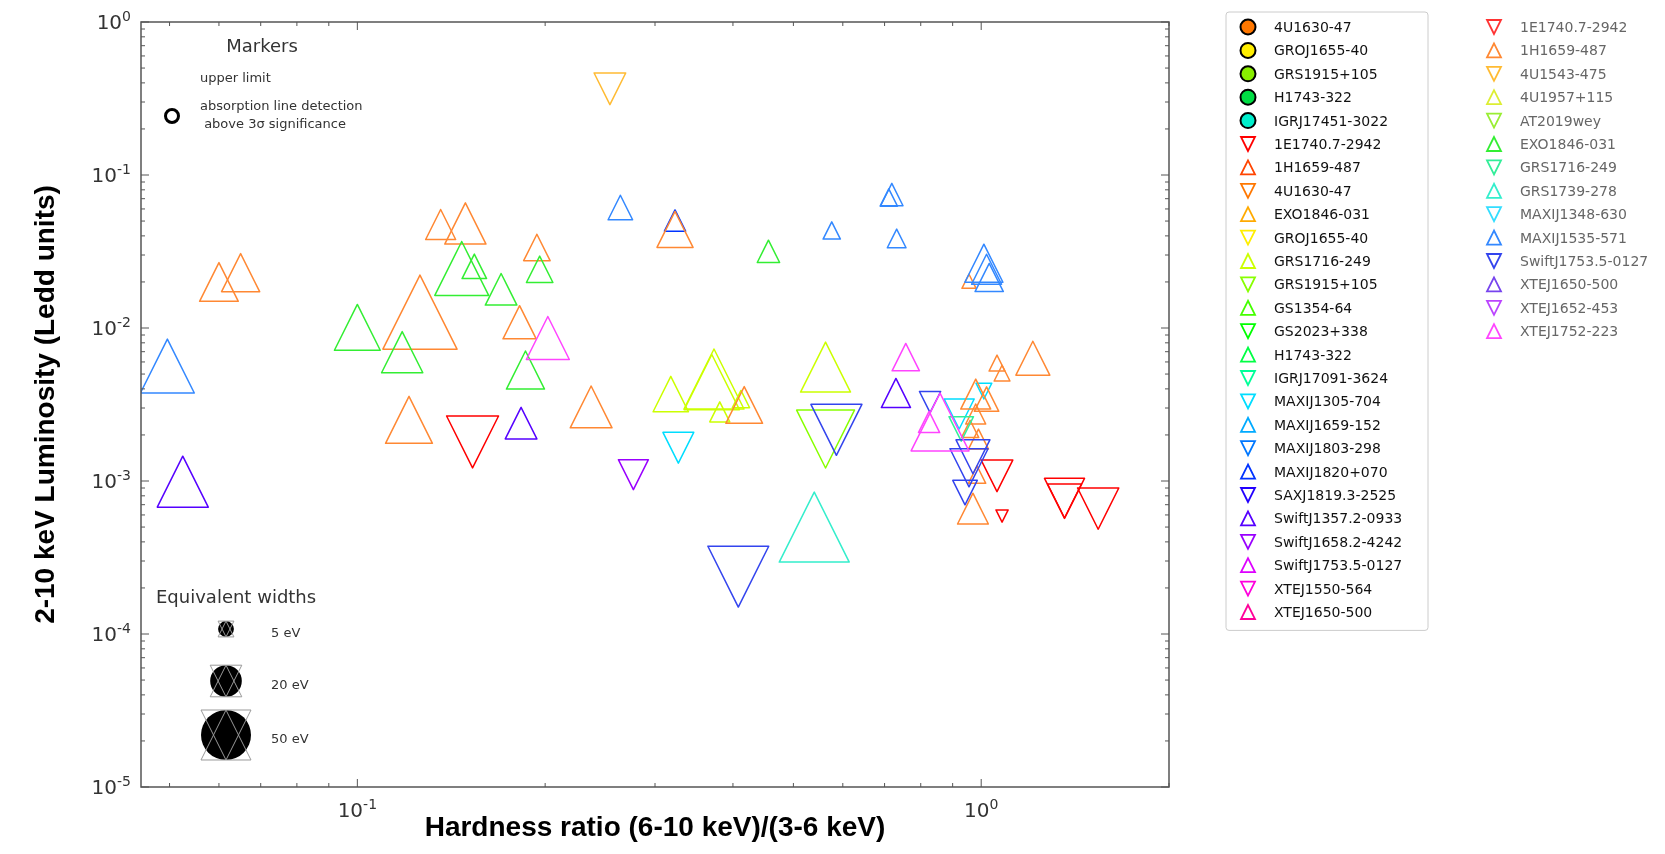 This screenshot has width=1665, height=854. What do you see at coordinates (1323, 588) in the screenshot?
I see `legend-label: XTEJ1550-564` at bounding box center [1323, 588].